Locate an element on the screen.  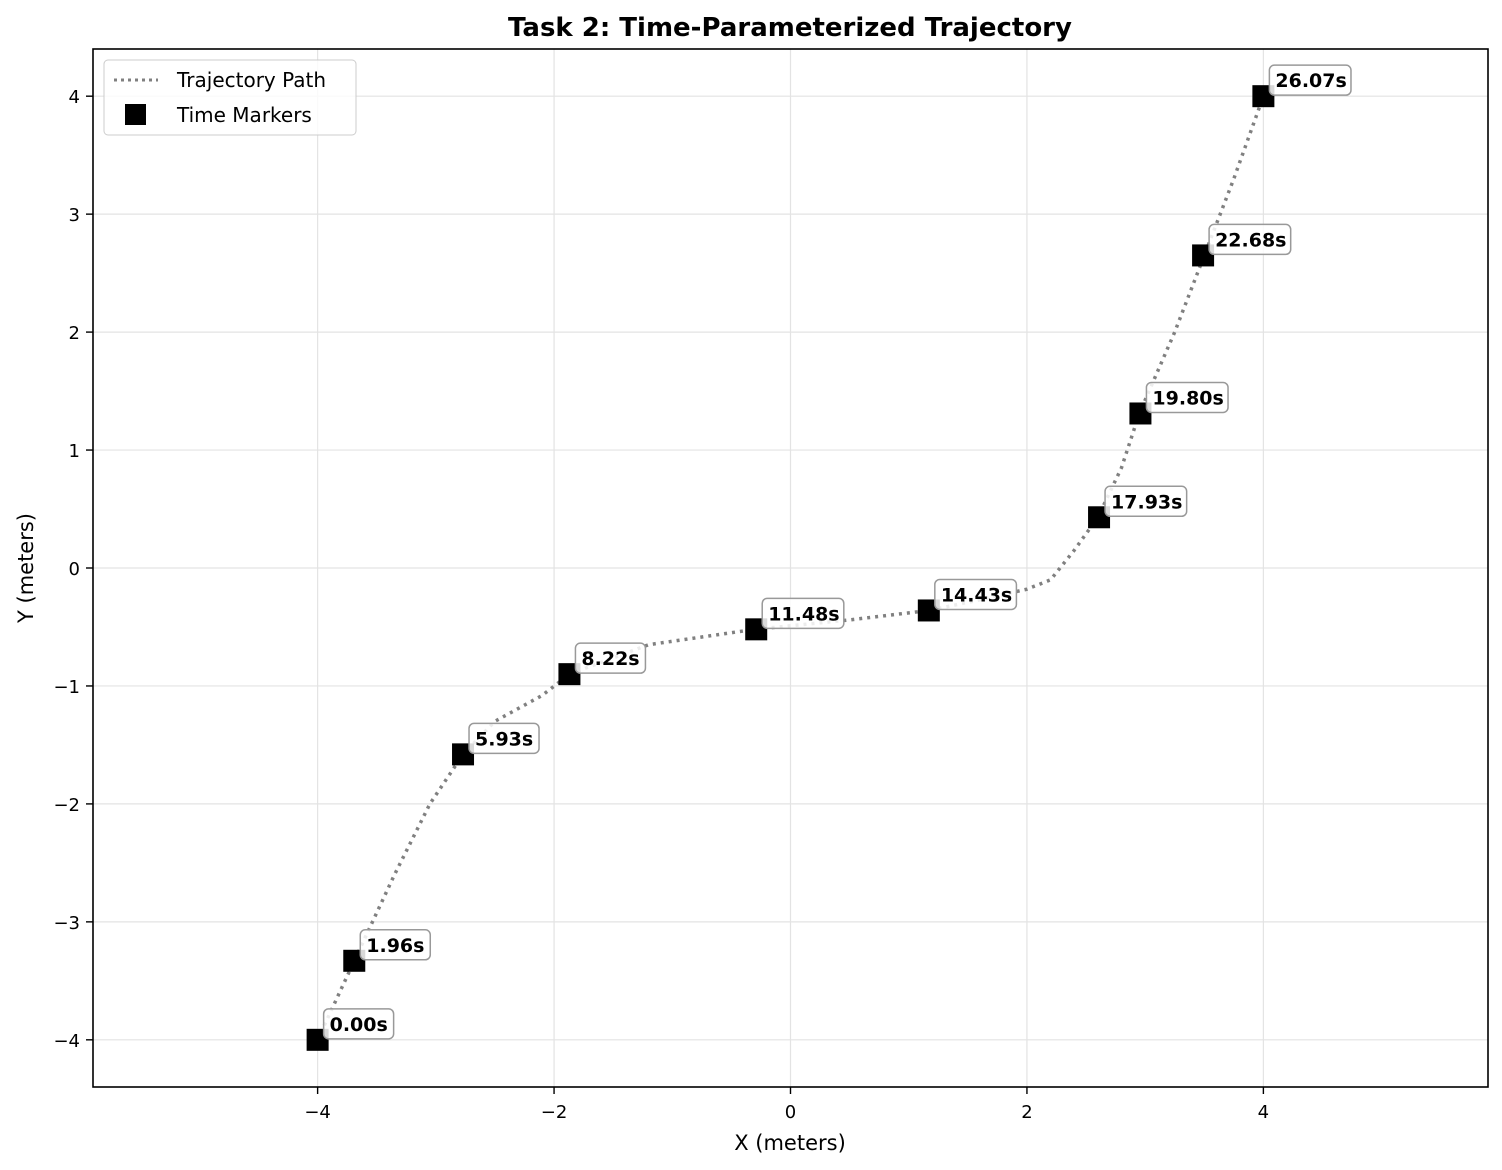
time-annotation: 8.22s is located at coordinates (610, 658).